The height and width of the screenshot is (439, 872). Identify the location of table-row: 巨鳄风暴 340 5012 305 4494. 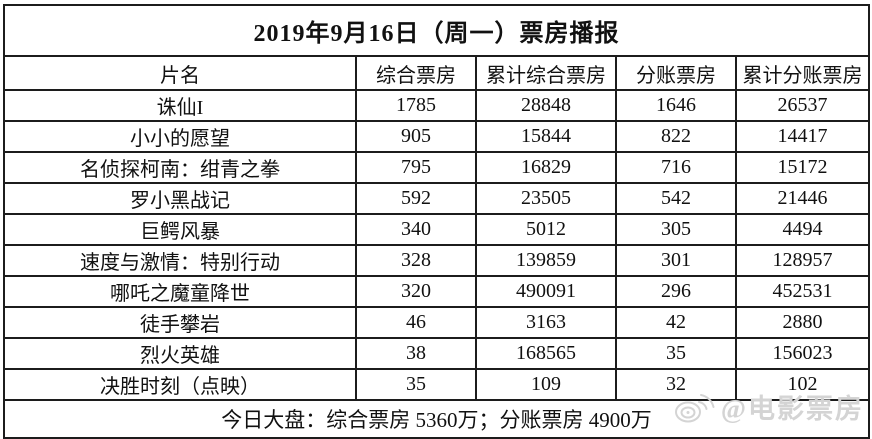
(437, 229).